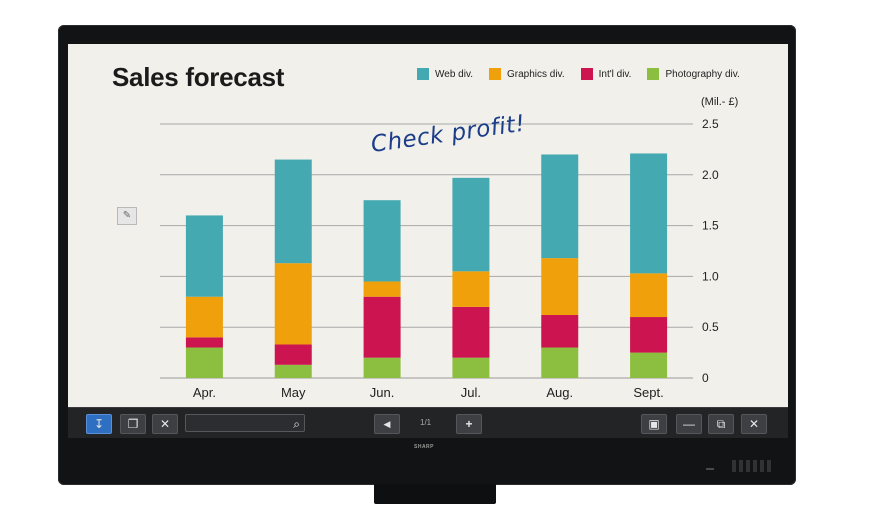 The width and height of the screenshot is (870, 525). I want to click on legend-item-graphics: Graphics div., so click(526, 74).